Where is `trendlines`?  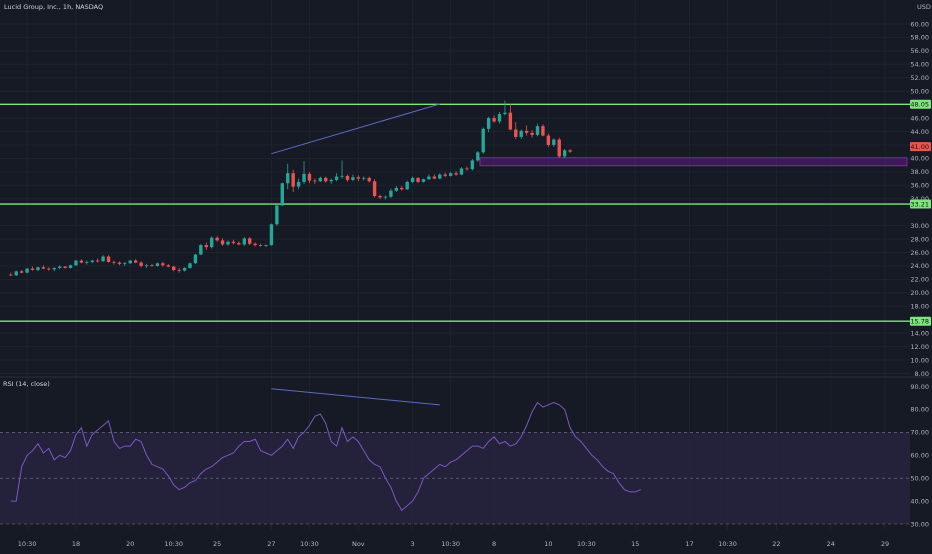
trendlines is located at coordinates (355, 129).